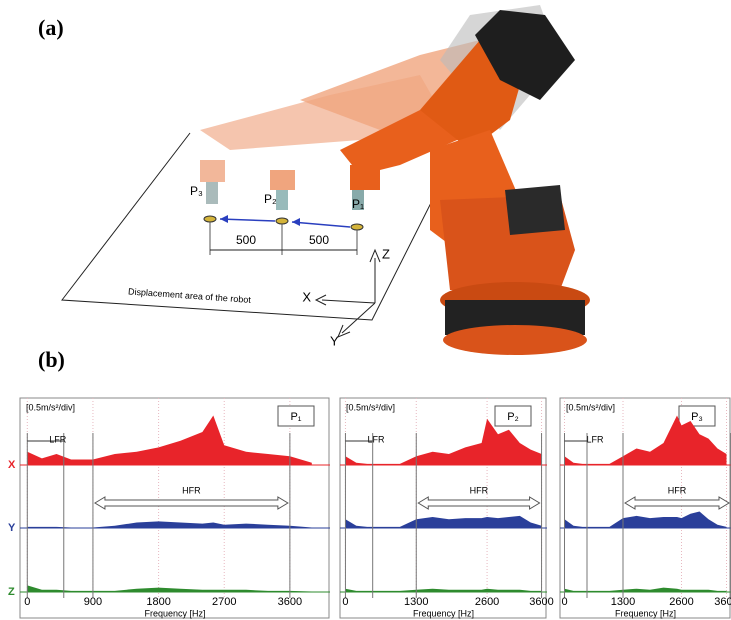 The height and width of the screenshot is (620, 731). I want to click on legend-label: Z, so click(11, 592).